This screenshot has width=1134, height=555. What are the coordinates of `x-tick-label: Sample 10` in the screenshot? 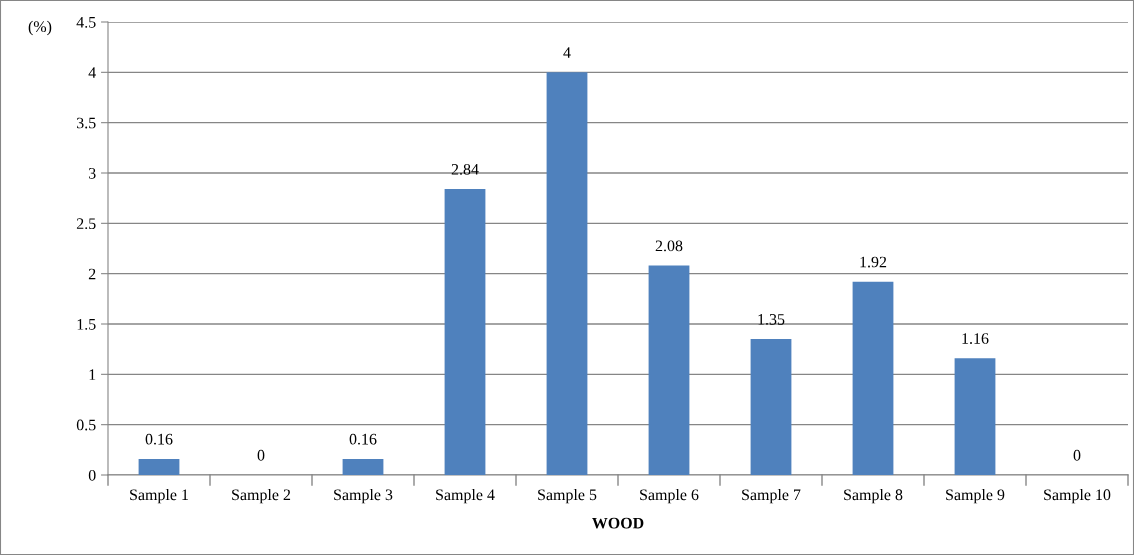 It's located at (1077, 496).